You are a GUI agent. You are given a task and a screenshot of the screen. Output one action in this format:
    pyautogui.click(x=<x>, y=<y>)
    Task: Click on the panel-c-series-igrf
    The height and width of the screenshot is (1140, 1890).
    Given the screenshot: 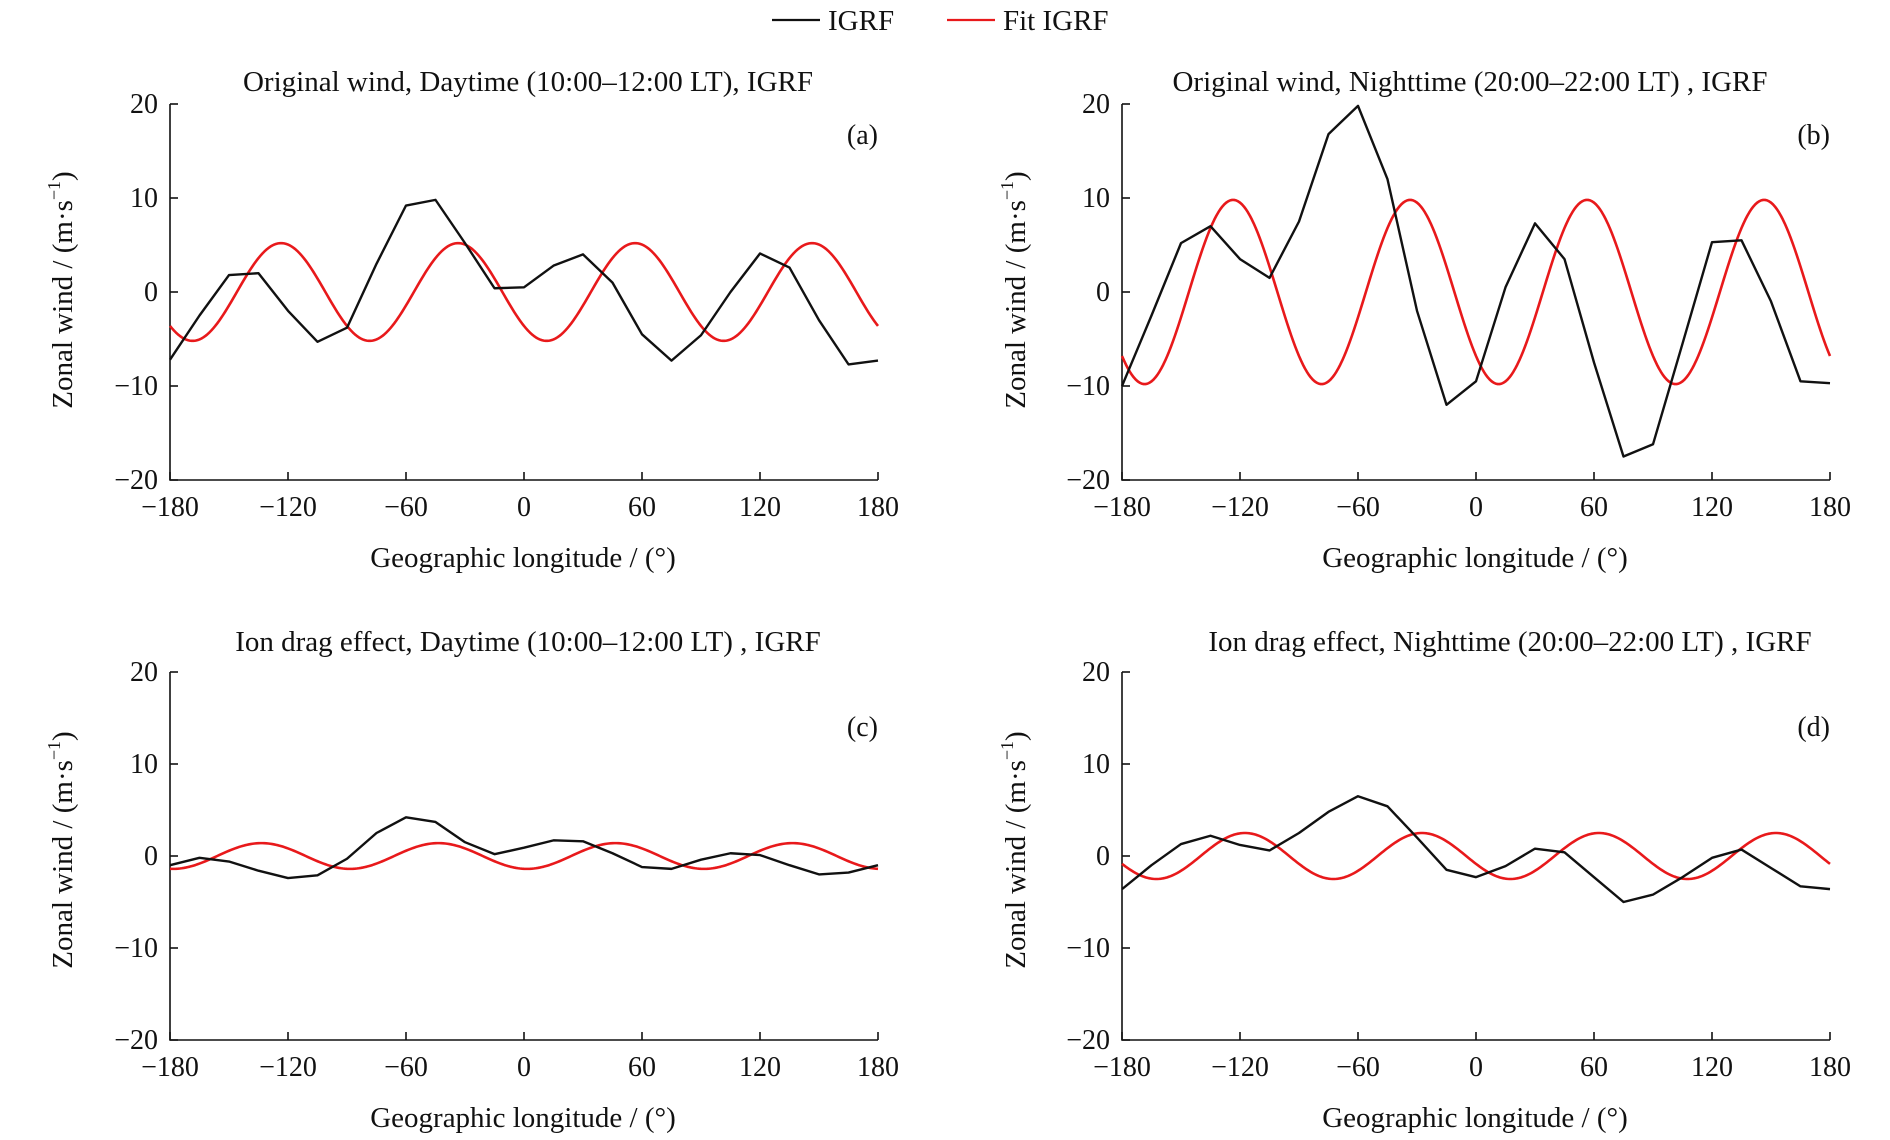 What is the action you would take?
    pyautogui.click(x=524, y=848)
    